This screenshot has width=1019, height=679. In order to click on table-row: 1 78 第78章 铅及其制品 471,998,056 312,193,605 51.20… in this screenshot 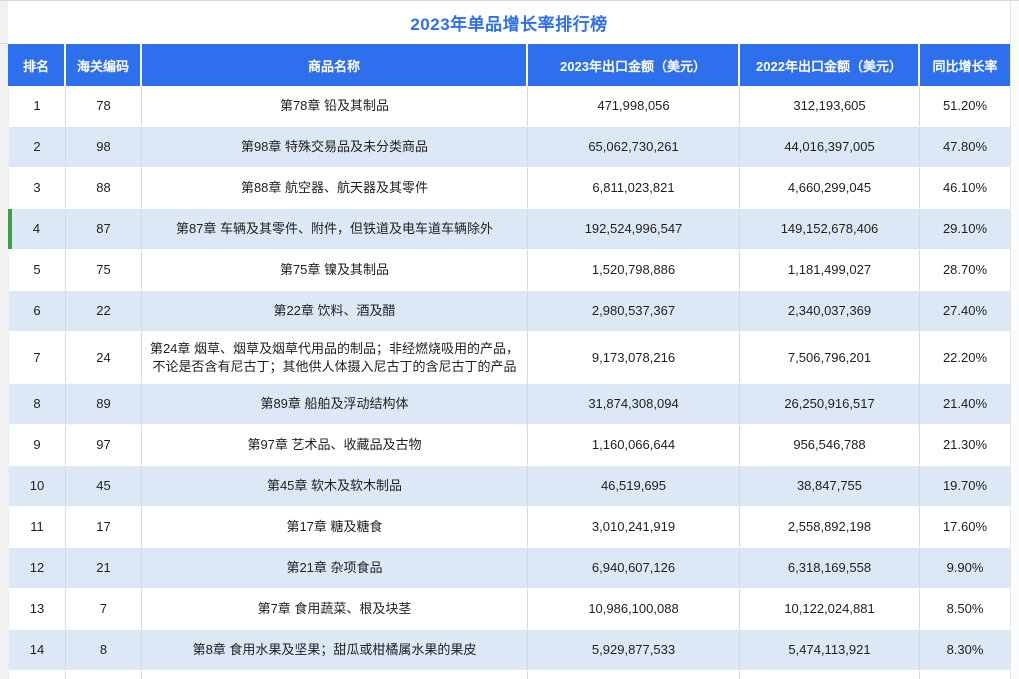, I will do `click(509, 106)`.